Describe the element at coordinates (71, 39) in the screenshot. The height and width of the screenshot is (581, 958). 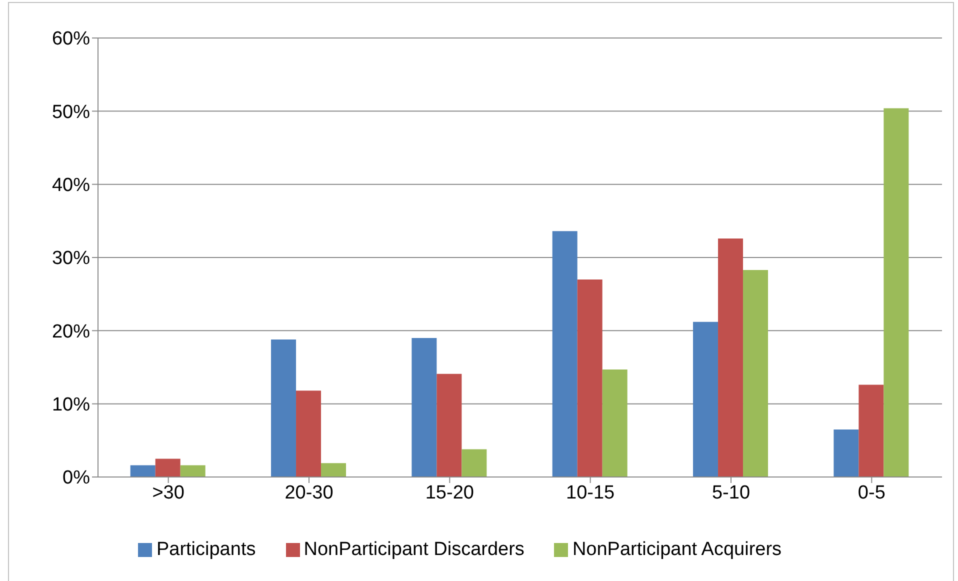
I see `y-tick-label: 60%` at that location.